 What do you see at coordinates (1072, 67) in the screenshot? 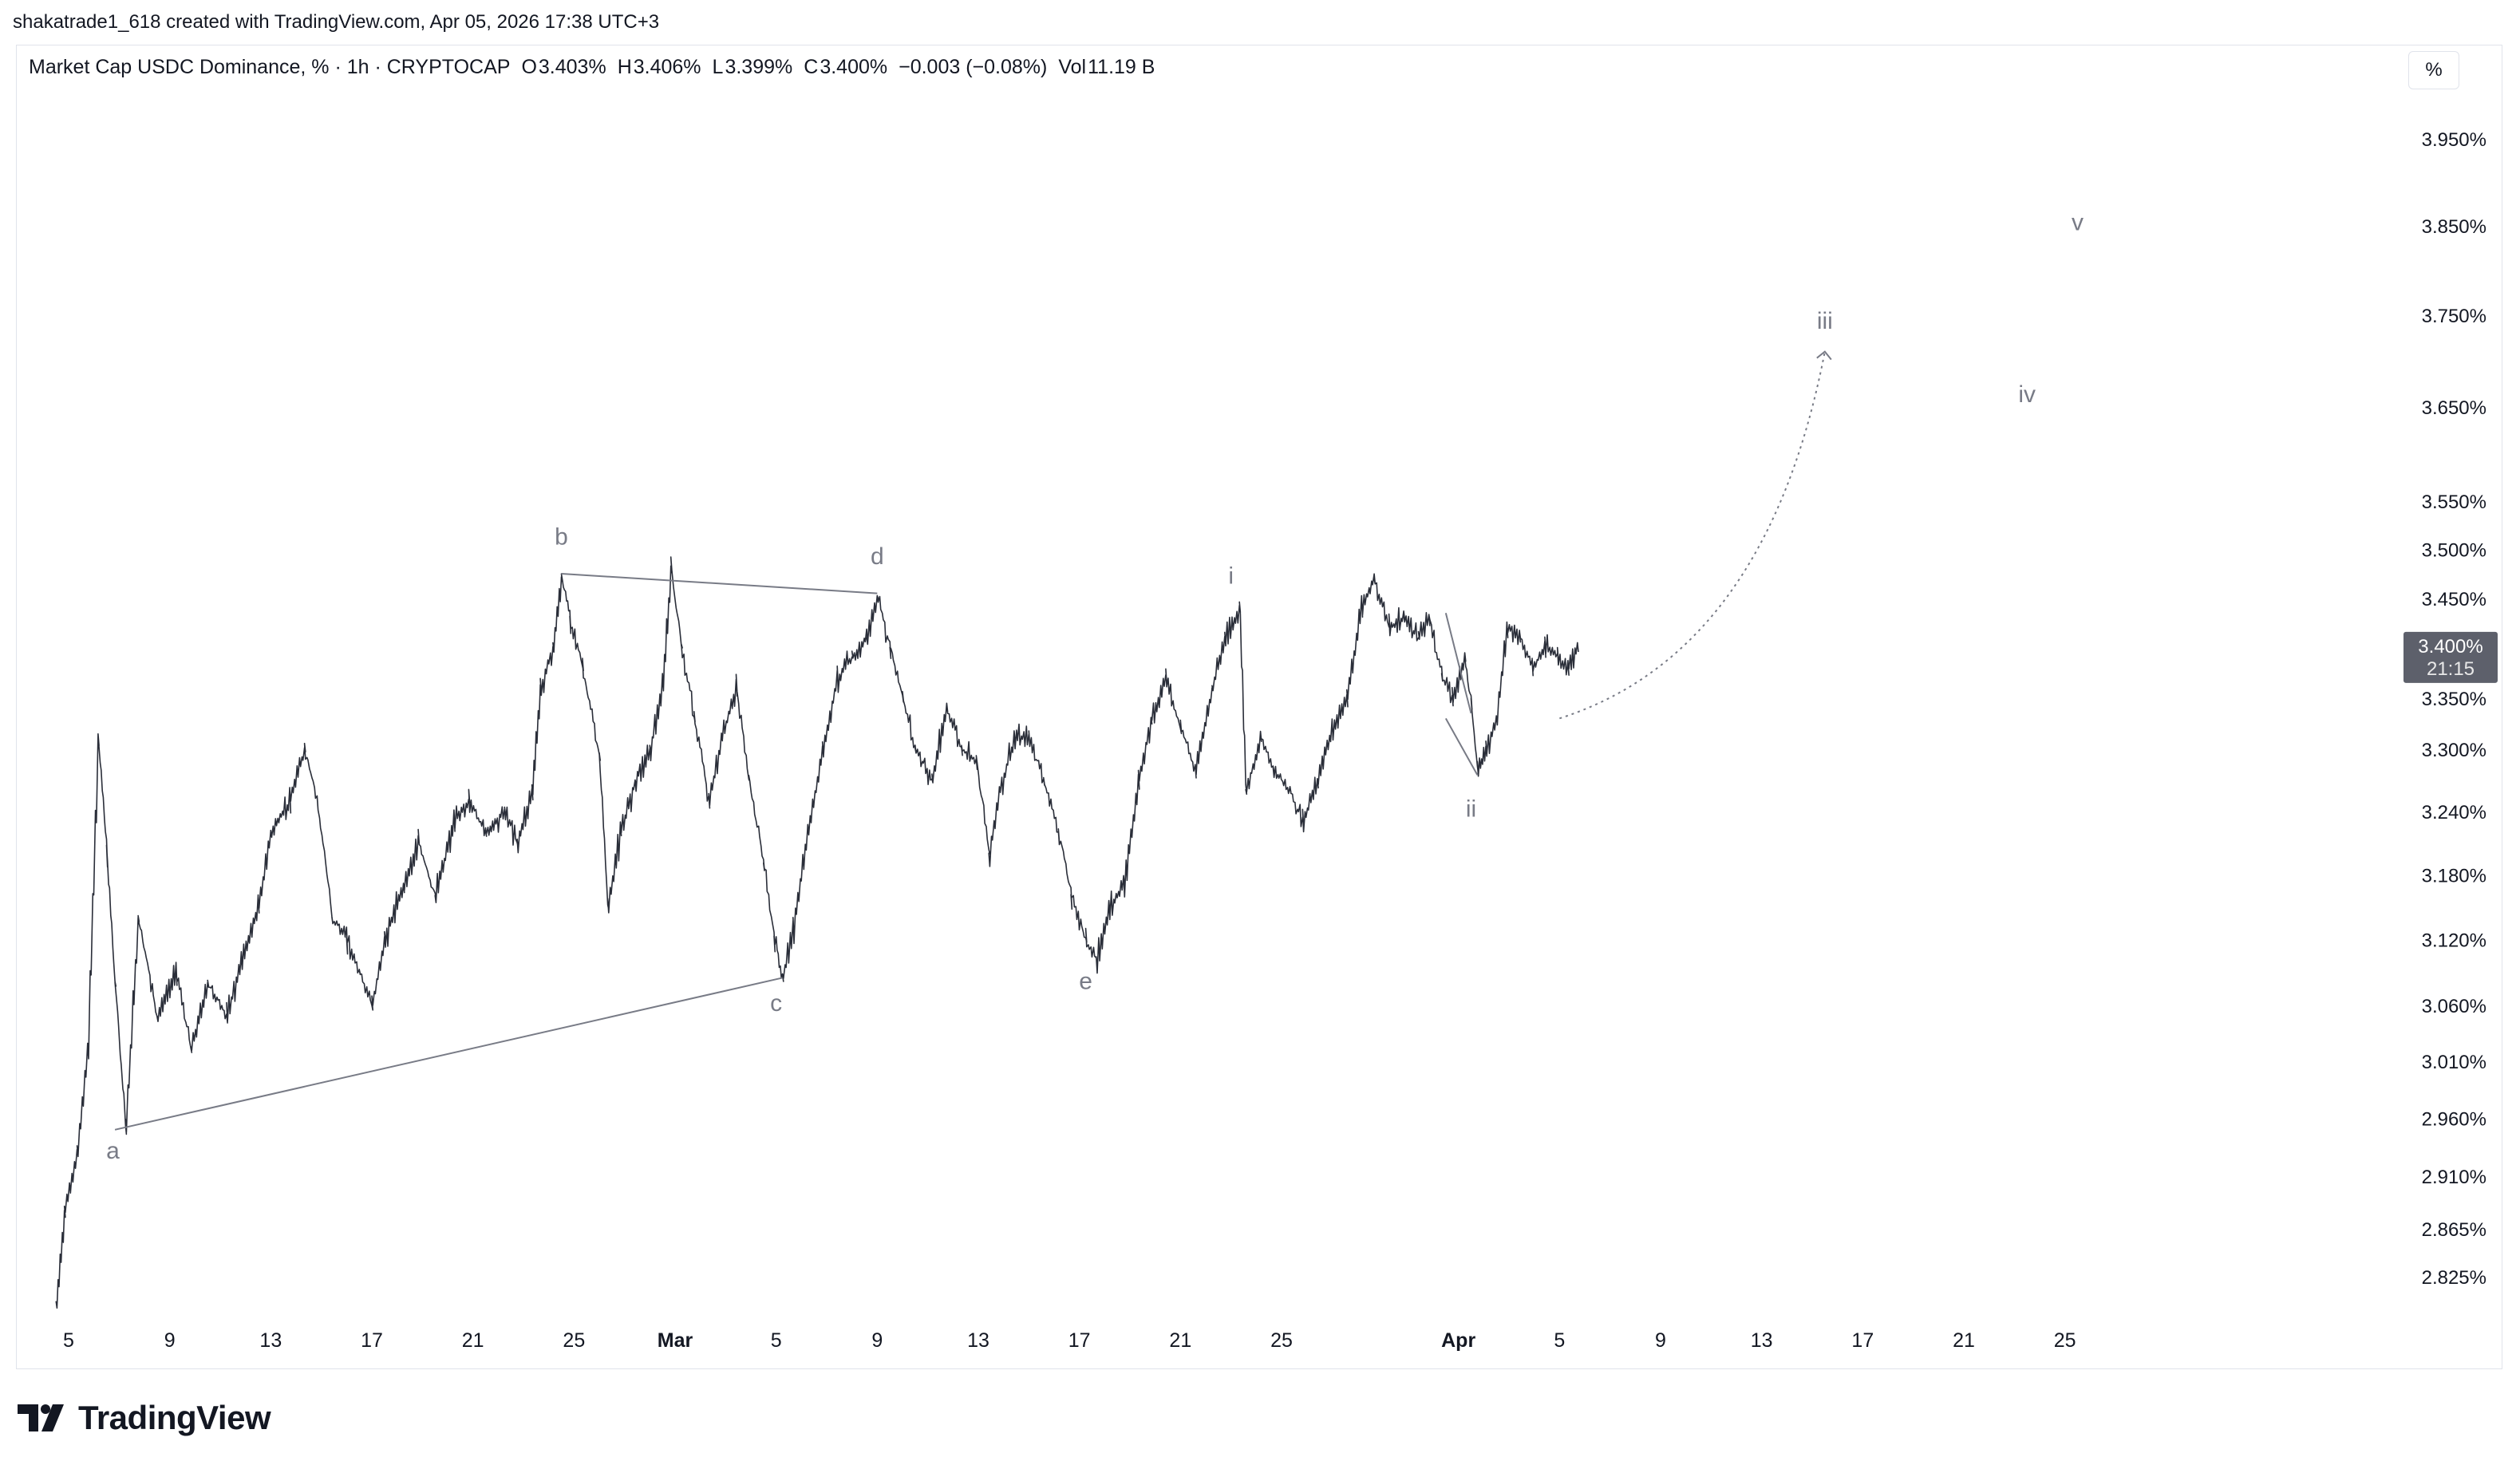
I see `legend-vol-label: Vol` at bounding box center [1072, 67].